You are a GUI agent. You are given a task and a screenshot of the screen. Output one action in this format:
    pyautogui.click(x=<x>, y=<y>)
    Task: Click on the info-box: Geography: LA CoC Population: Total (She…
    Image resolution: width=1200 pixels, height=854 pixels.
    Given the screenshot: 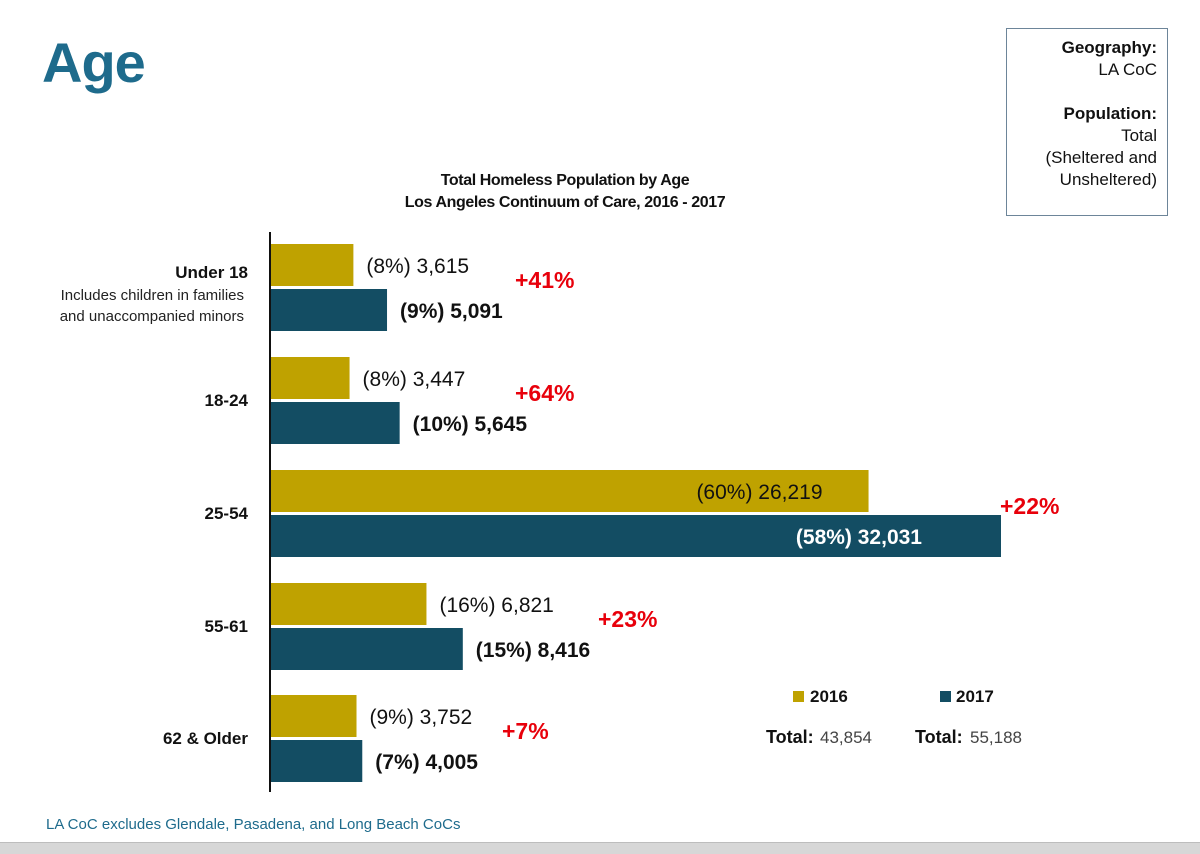 What is the action you would take?
    pyautogui.click(x=1087, y=122)
    